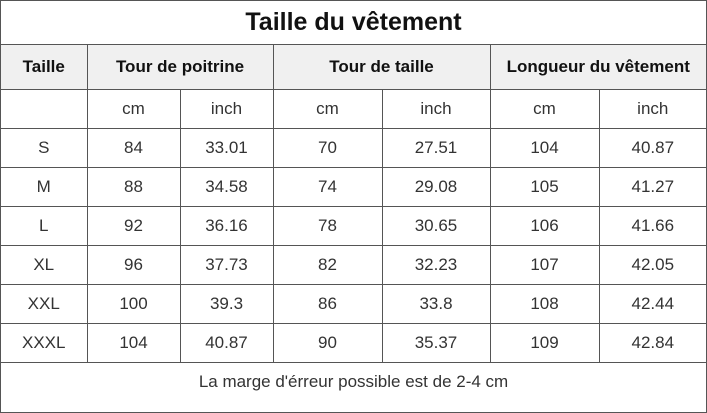  I want to click on header-chest: Tour de poitrine, so click(180, 67).